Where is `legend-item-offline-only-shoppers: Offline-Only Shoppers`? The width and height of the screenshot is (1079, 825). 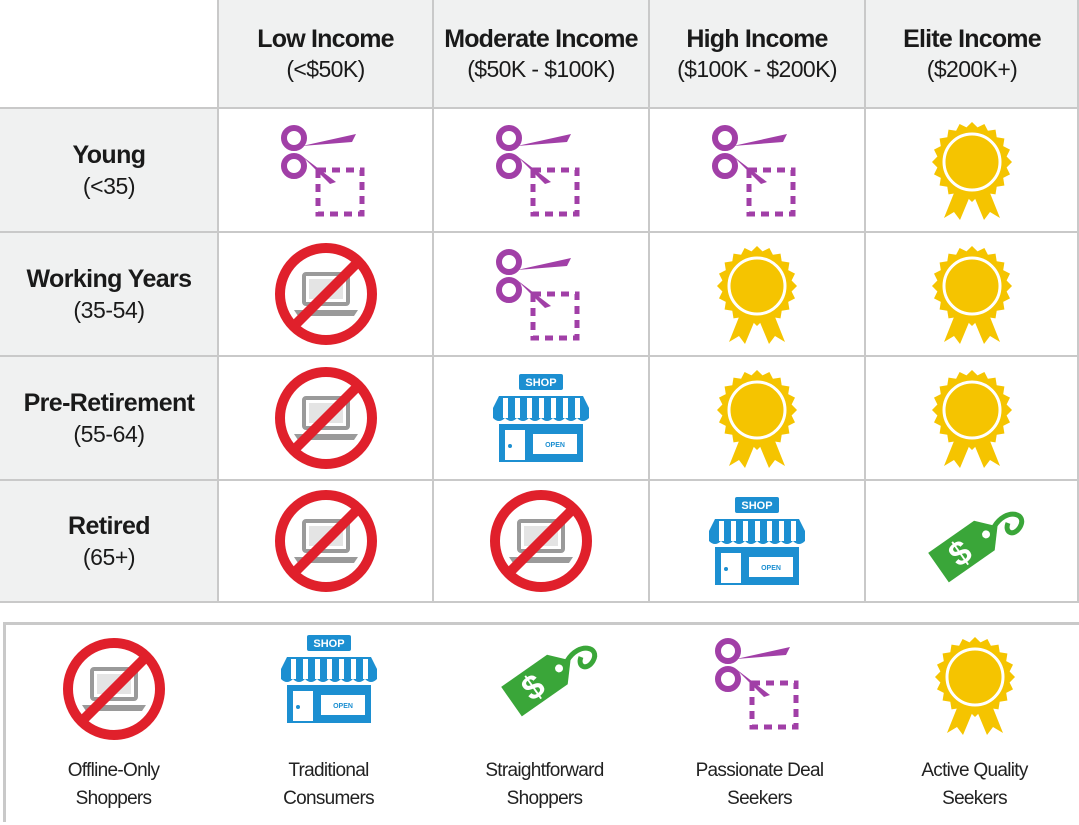
legend-item-offline-only-shoppers: Offline-Only Shoppers is located at coordinates (113, 725).